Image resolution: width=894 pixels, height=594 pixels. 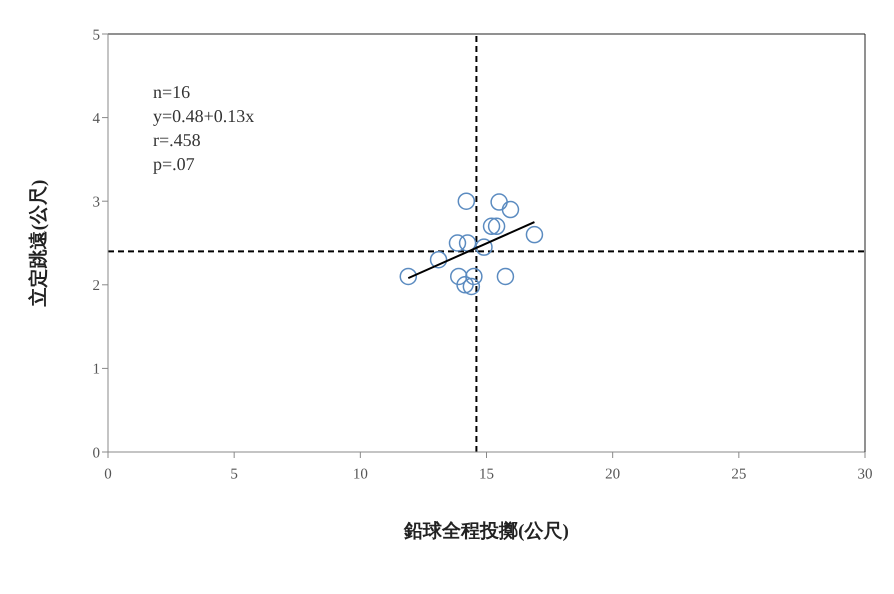 What do you see at coordinates (96, 370) in the screenshot?
I see `y-tick-label: 1` at bounding box center [96, 370].